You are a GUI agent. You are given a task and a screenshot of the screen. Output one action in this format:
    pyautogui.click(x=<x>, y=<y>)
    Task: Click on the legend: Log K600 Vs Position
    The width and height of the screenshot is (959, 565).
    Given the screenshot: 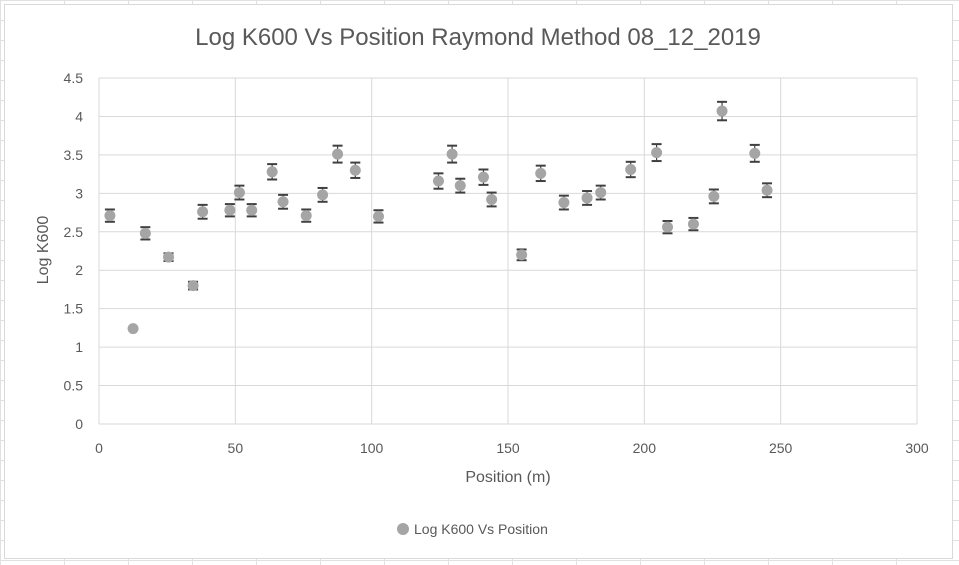 What is the action you would take?
    pyautogui.click(x=472, y=529)
    